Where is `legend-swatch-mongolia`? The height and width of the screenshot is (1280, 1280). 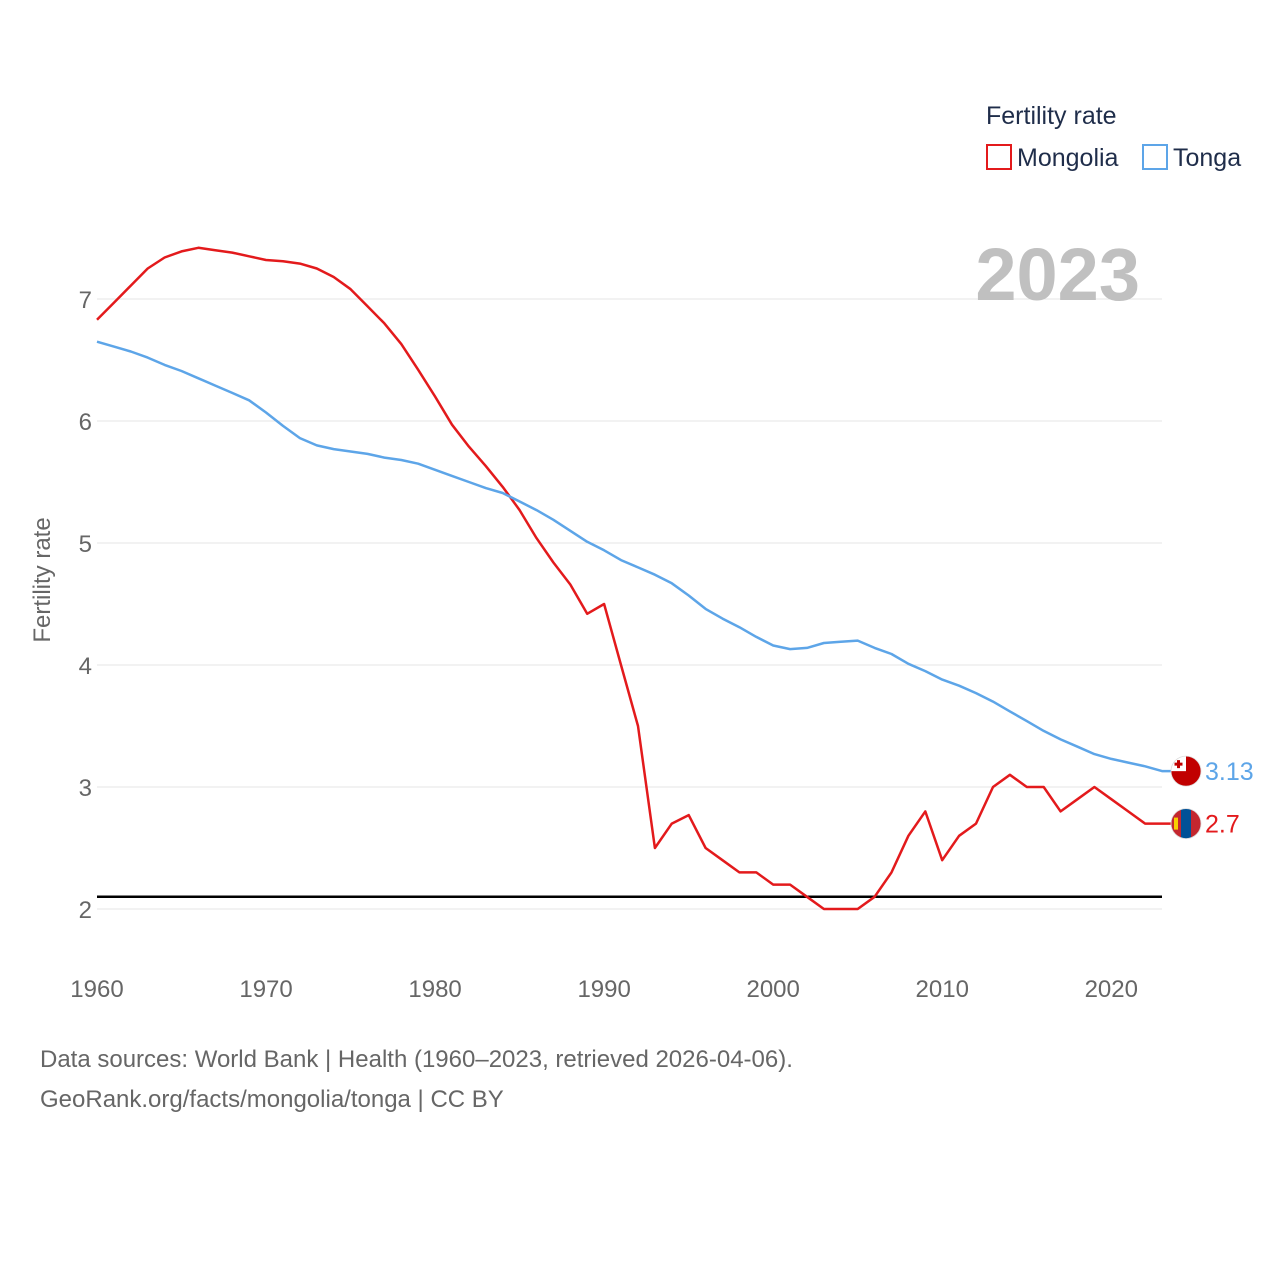 legend-swatch-mongolia is located at coordinates (999, 157).